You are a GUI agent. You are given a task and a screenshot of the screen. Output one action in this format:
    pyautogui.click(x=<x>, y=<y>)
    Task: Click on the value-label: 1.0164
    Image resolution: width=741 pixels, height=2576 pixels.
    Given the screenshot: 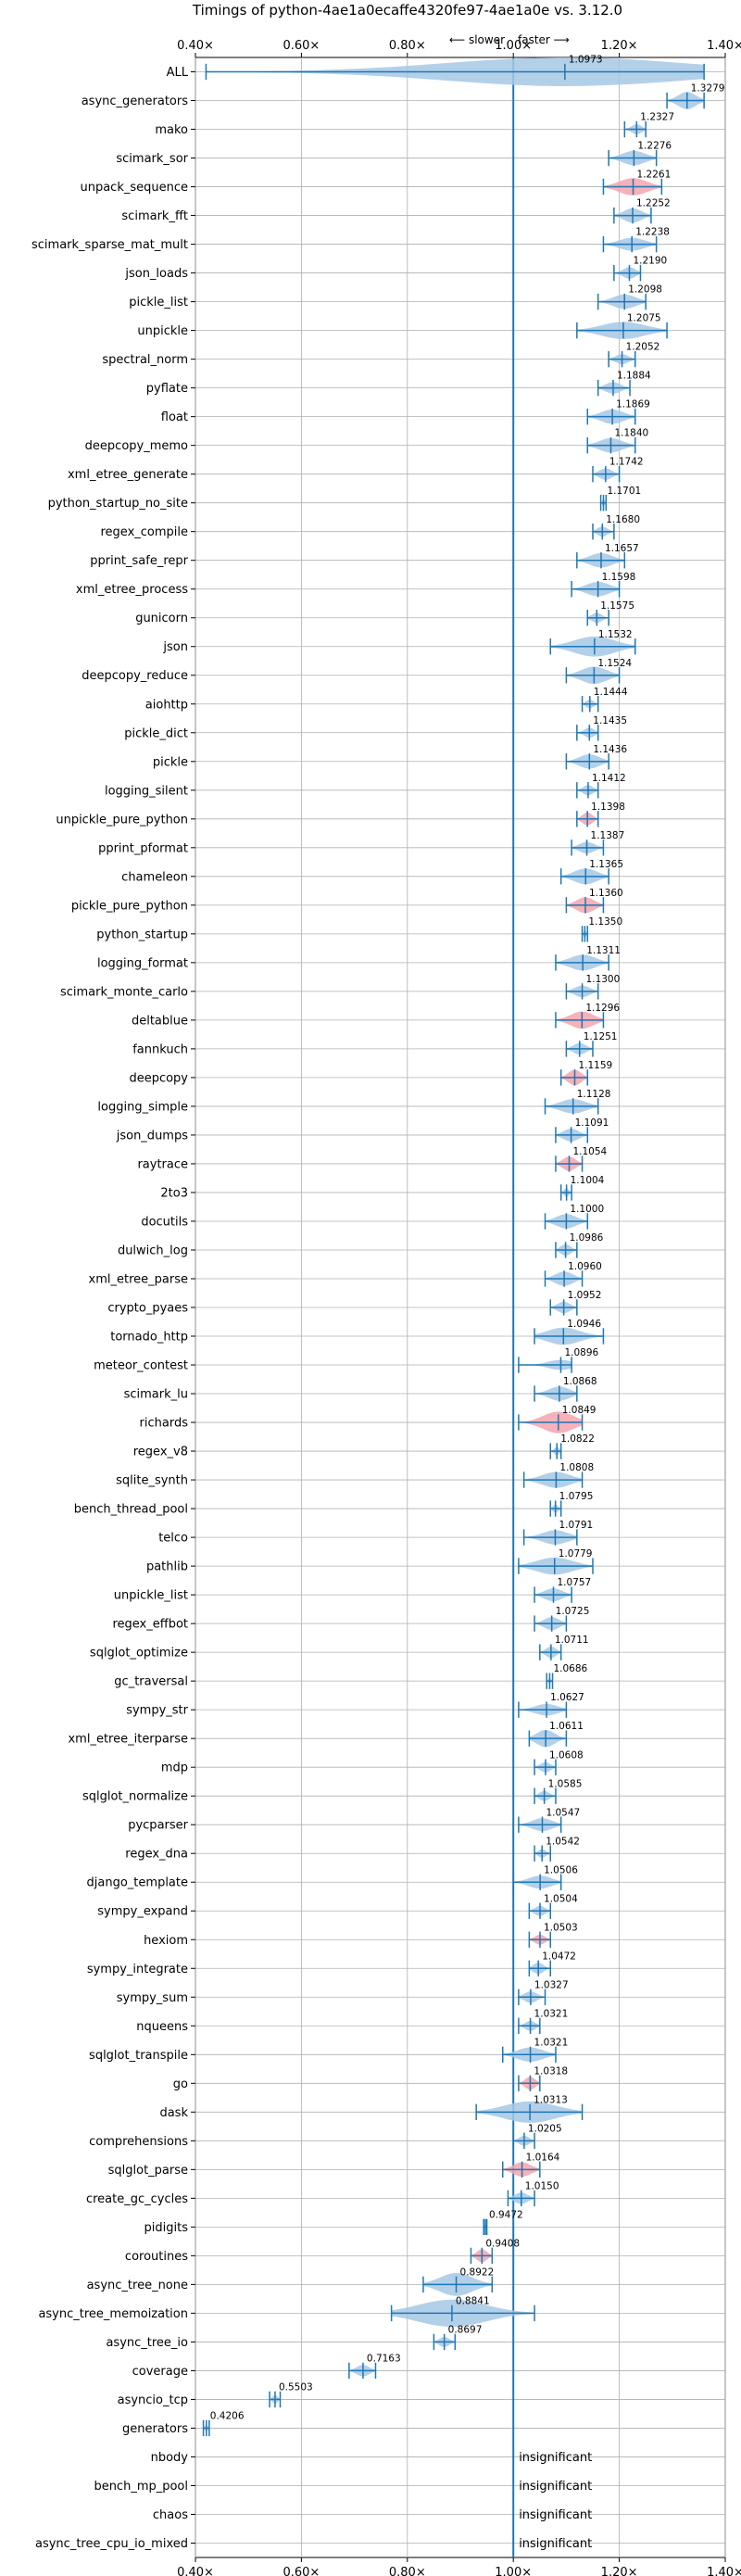 What is the action you would take?
    pyautogui.click(x=543, y=2157)
    